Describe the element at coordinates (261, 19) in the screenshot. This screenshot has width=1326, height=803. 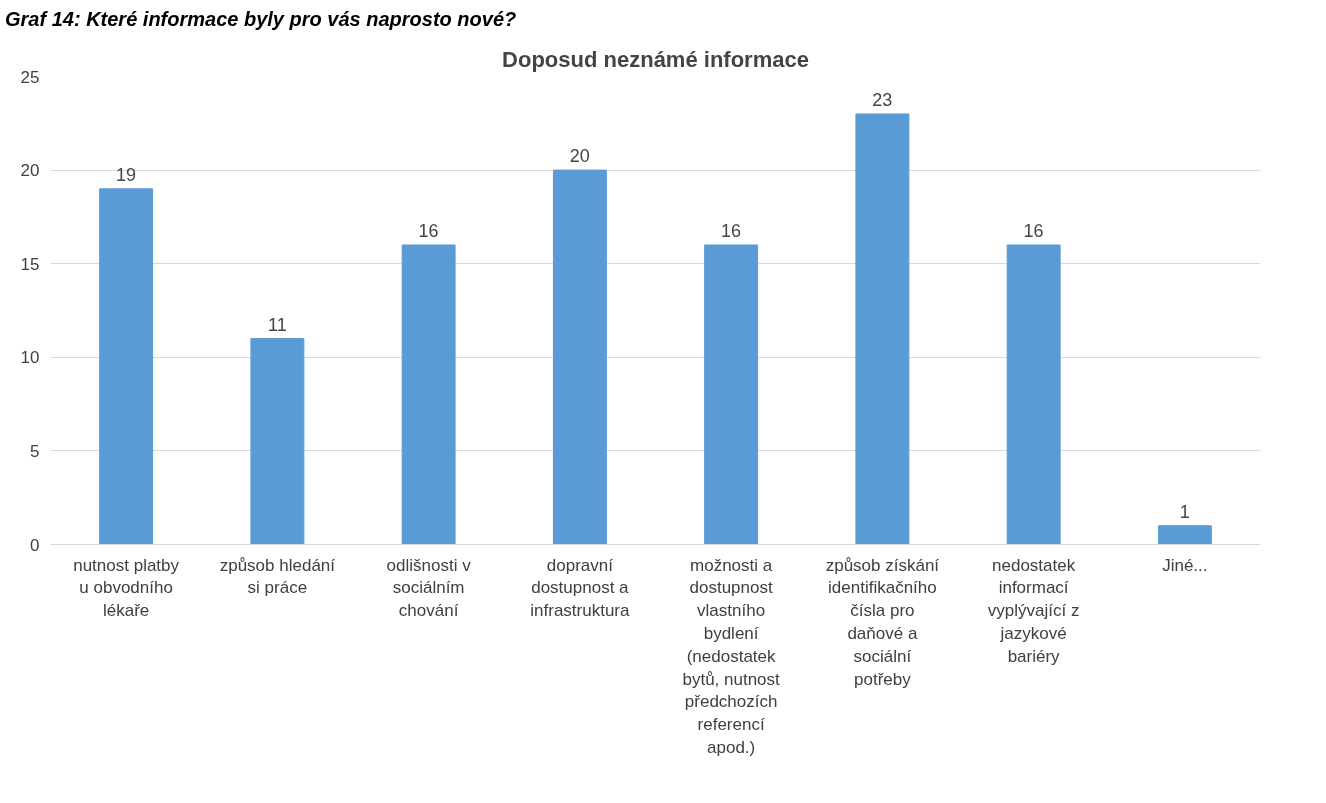
I see `text: Graf 14: Které informace byly pro vás naprosto nové?` at that location.